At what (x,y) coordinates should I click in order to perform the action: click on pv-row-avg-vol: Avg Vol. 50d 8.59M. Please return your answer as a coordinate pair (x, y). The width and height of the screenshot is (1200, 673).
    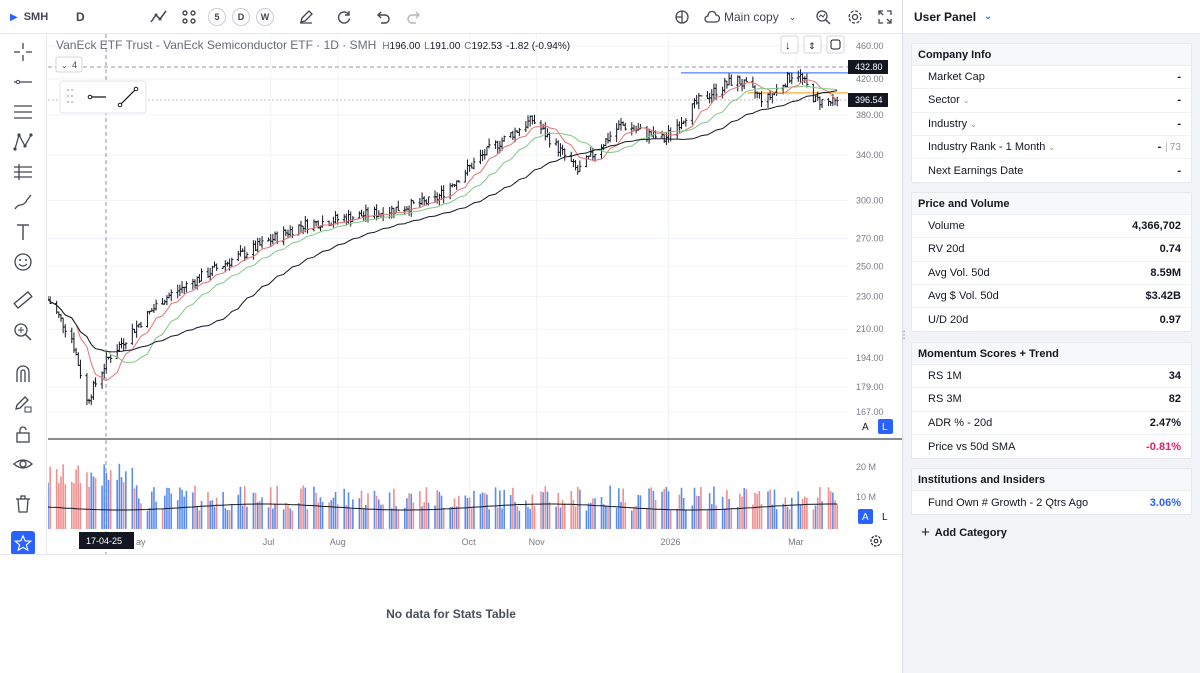
    Looking at the image, I should click on (1051, 273).